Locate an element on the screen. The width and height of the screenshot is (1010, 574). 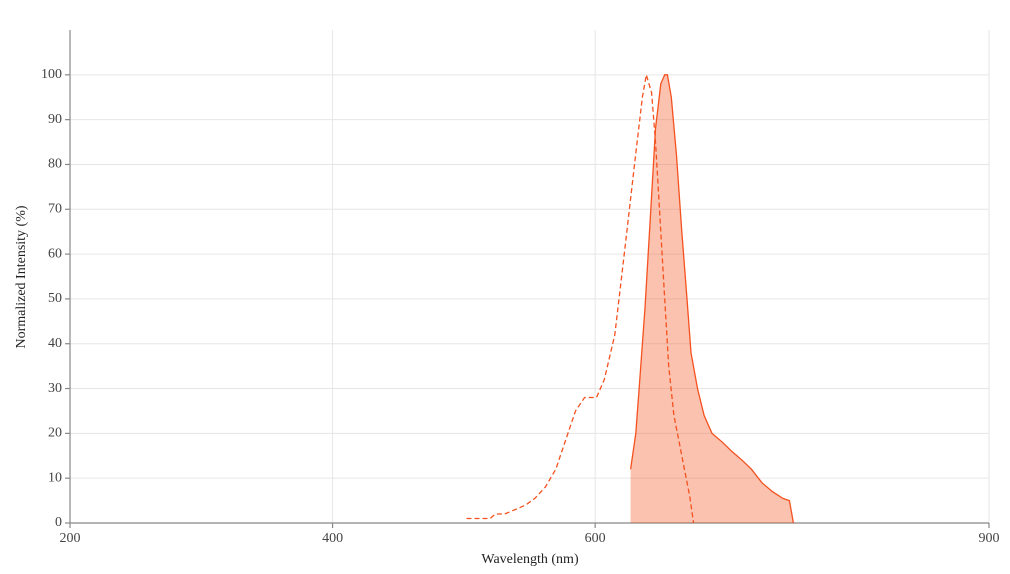
y-axis-label: Normalized Intensity (%) is located at coordinates (21, 276).